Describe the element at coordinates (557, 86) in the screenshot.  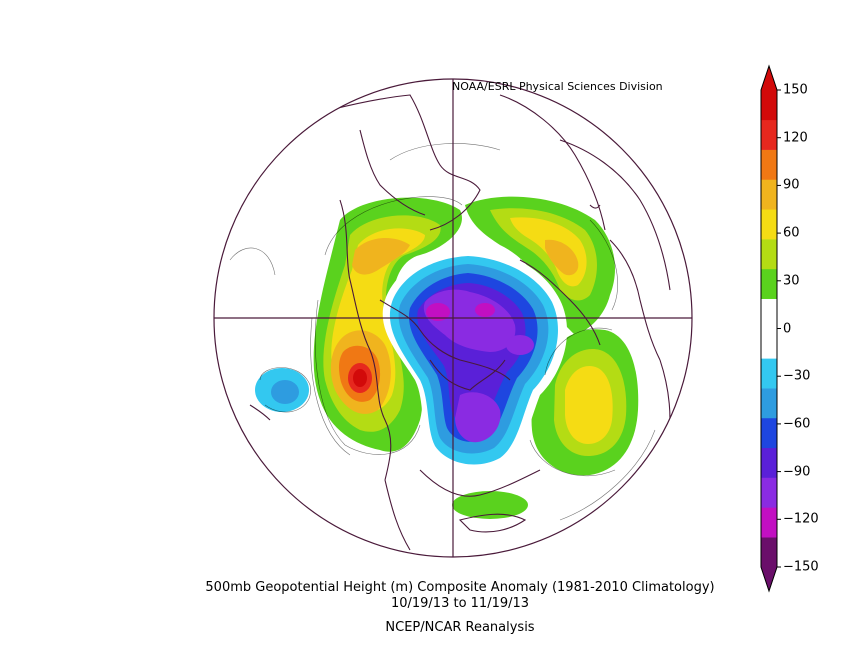
I see `credit-label: NOAA/ESRL Physical Sciences Division` at that location.